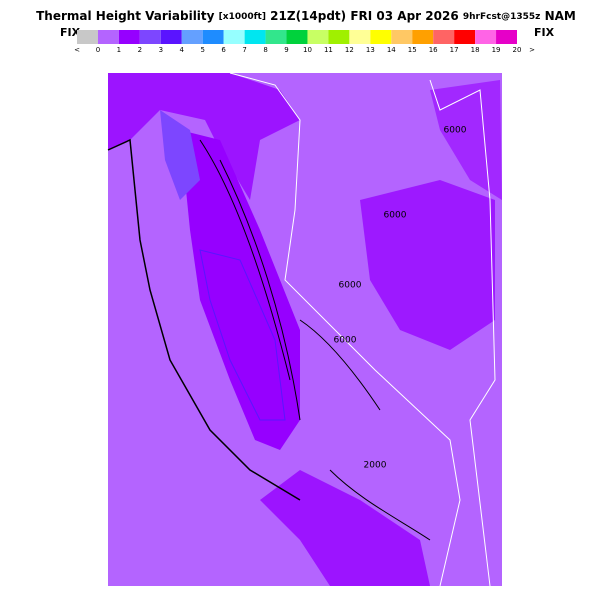  Describe the element at coordinates (496, 50) in the screenshot. I see `colorbar-tick-label: 19` at that location.